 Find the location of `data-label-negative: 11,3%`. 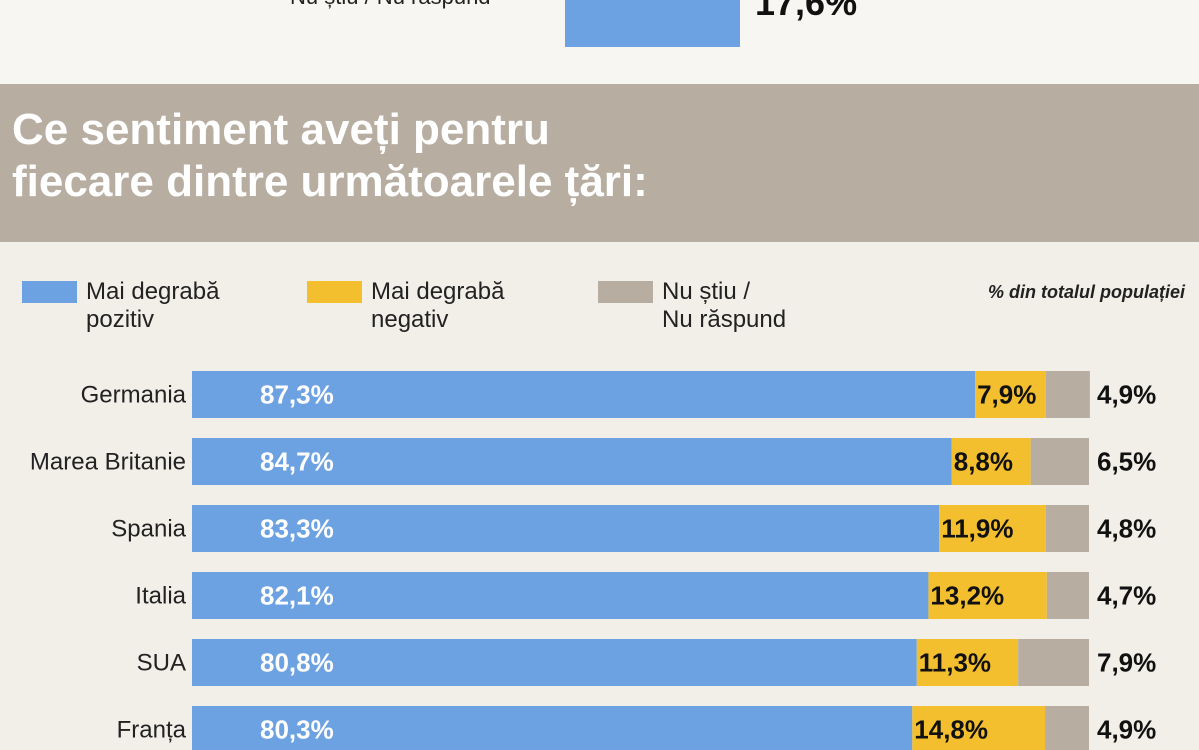

data-label-negative: 11,3% is located at coordinates (955, 663).